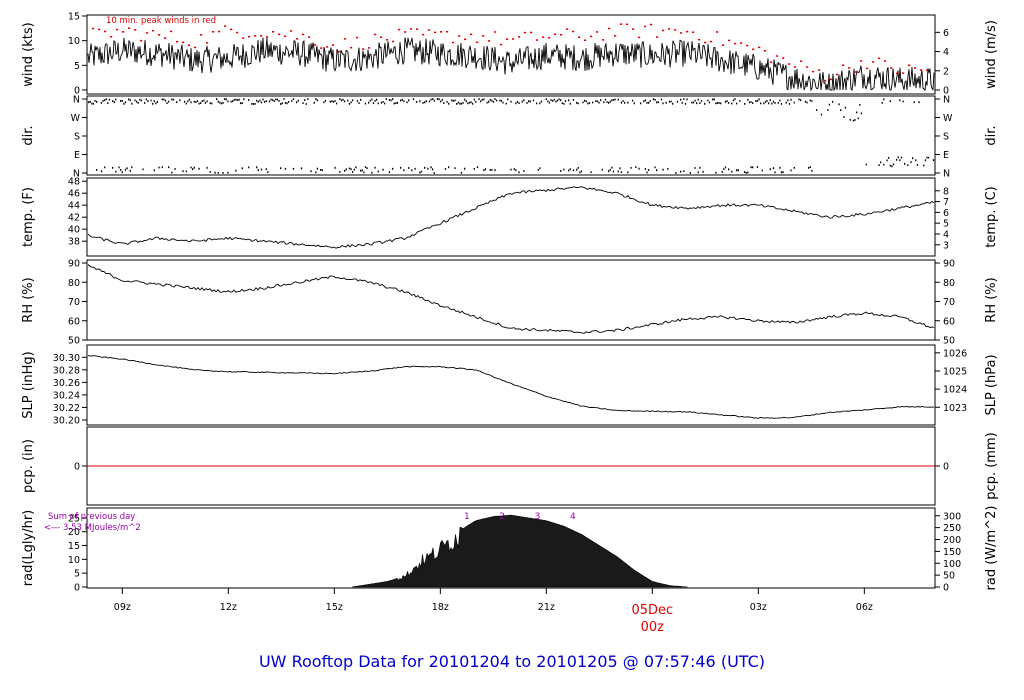 The height and width of the screenshot is (700, 1024). I want to click on y-tick-label: 0, so click(77, 467).